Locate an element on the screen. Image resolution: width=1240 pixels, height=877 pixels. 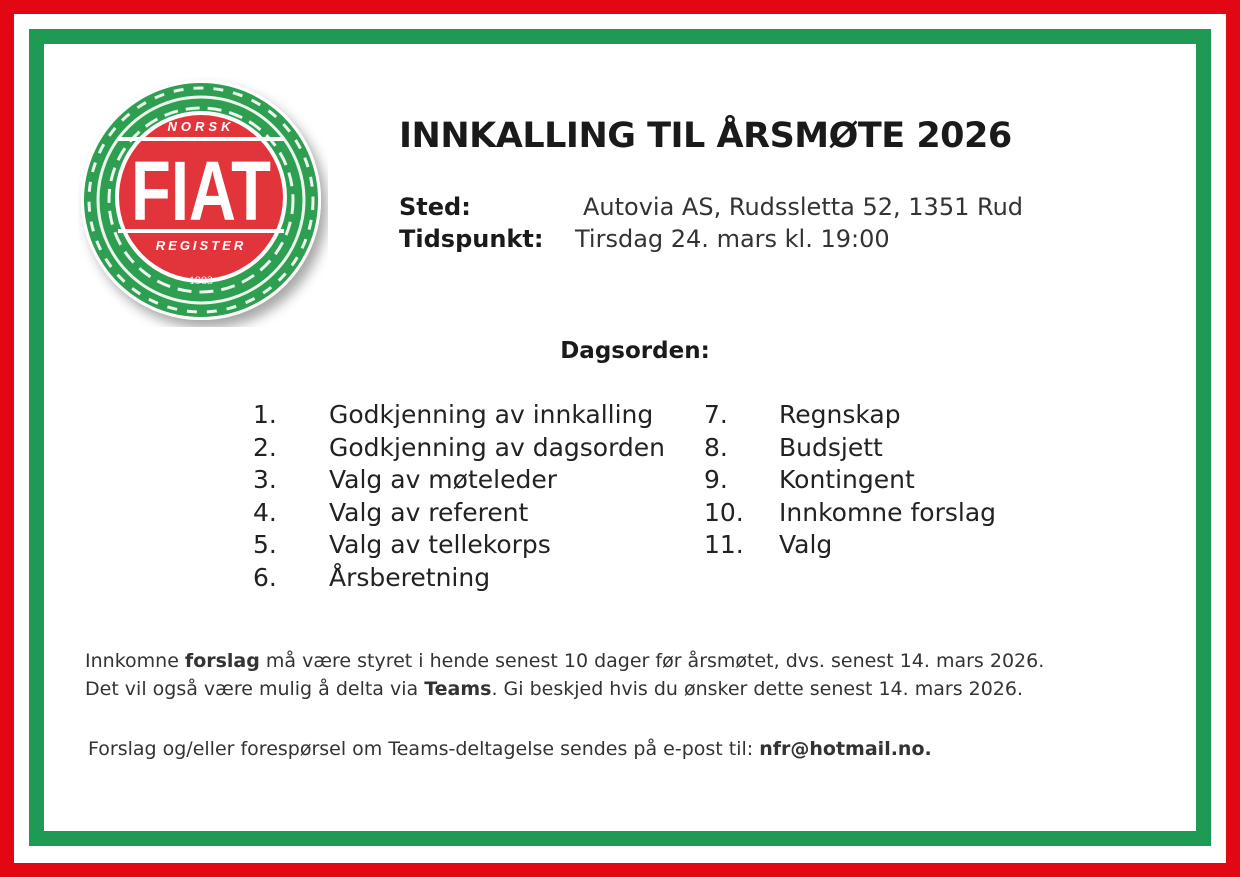
agenda-item-text: Valg av tellekorps is located at coordinates (440, 544).